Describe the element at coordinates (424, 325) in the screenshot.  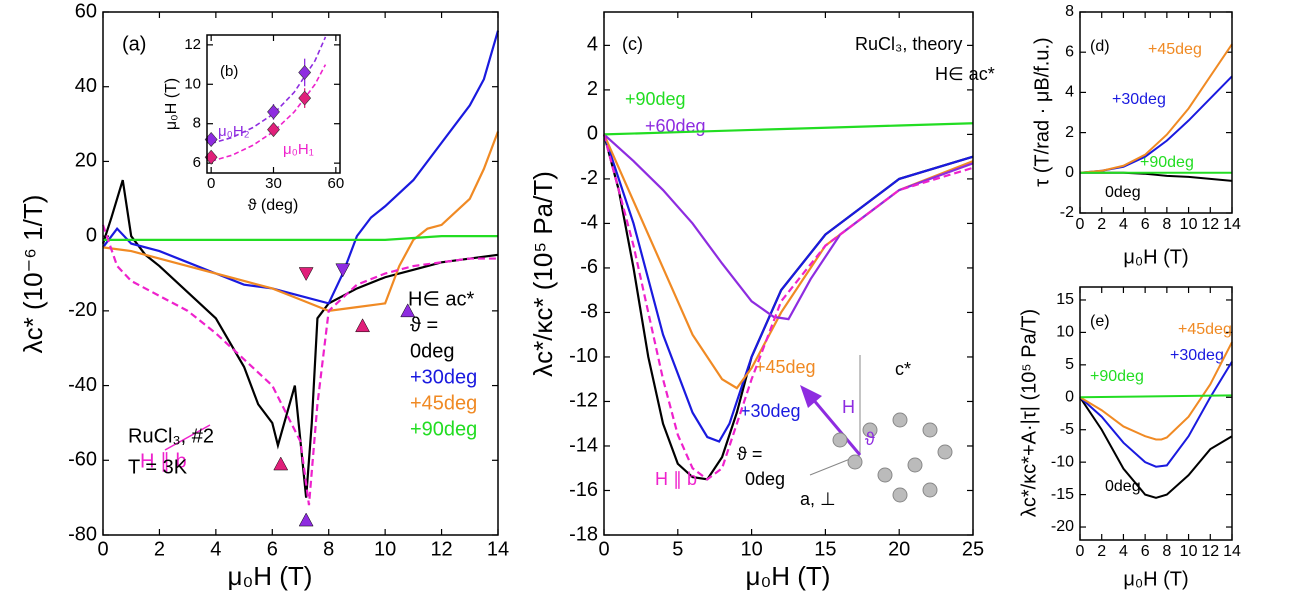
I see `annotation: ϑ =` at that location.